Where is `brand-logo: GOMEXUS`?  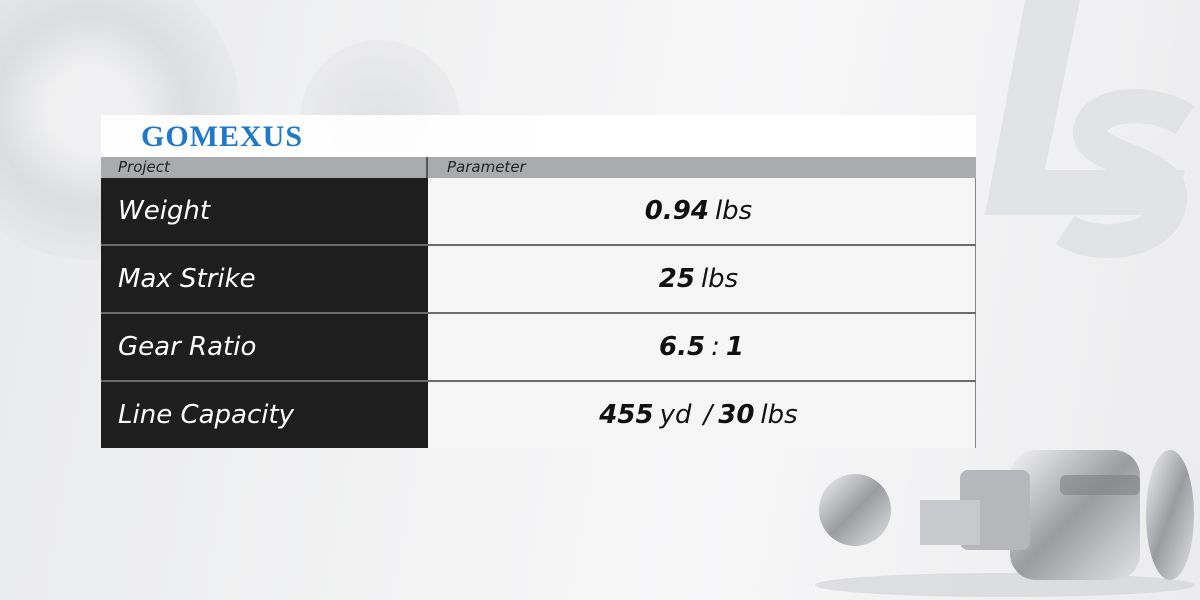 brand-logo: GOMEXUS is located at coordinates (222, 136).